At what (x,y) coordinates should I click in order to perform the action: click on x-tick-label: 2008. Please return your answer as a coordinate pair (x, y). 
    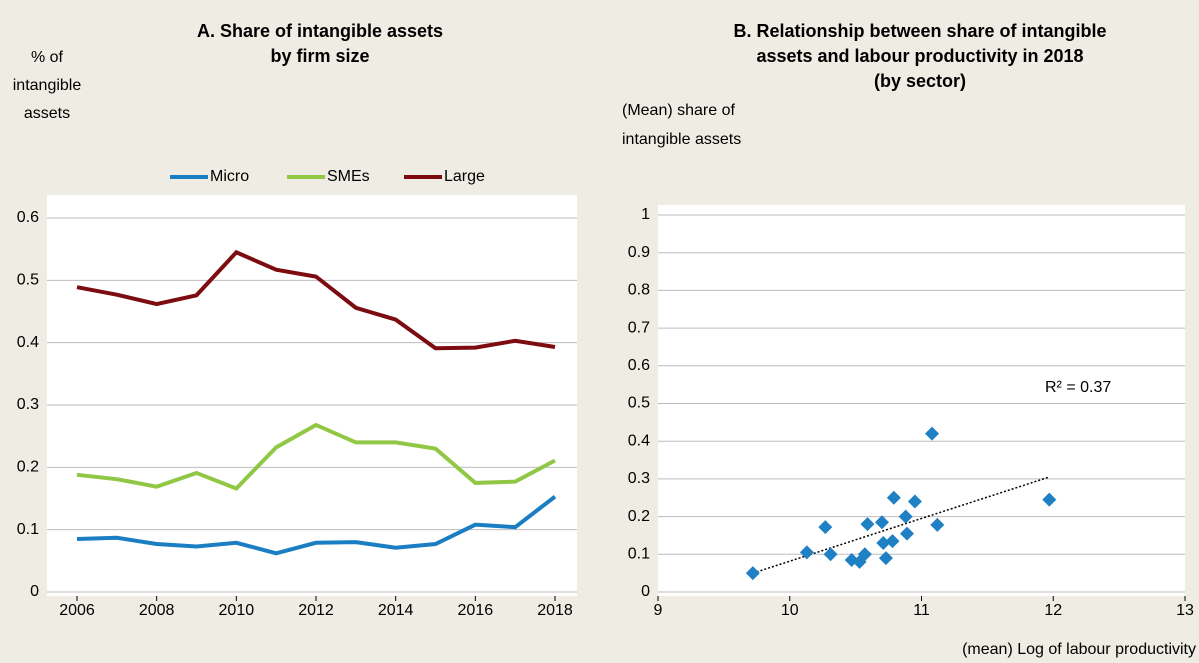
    Looking at the image, I should click on (157, 610).